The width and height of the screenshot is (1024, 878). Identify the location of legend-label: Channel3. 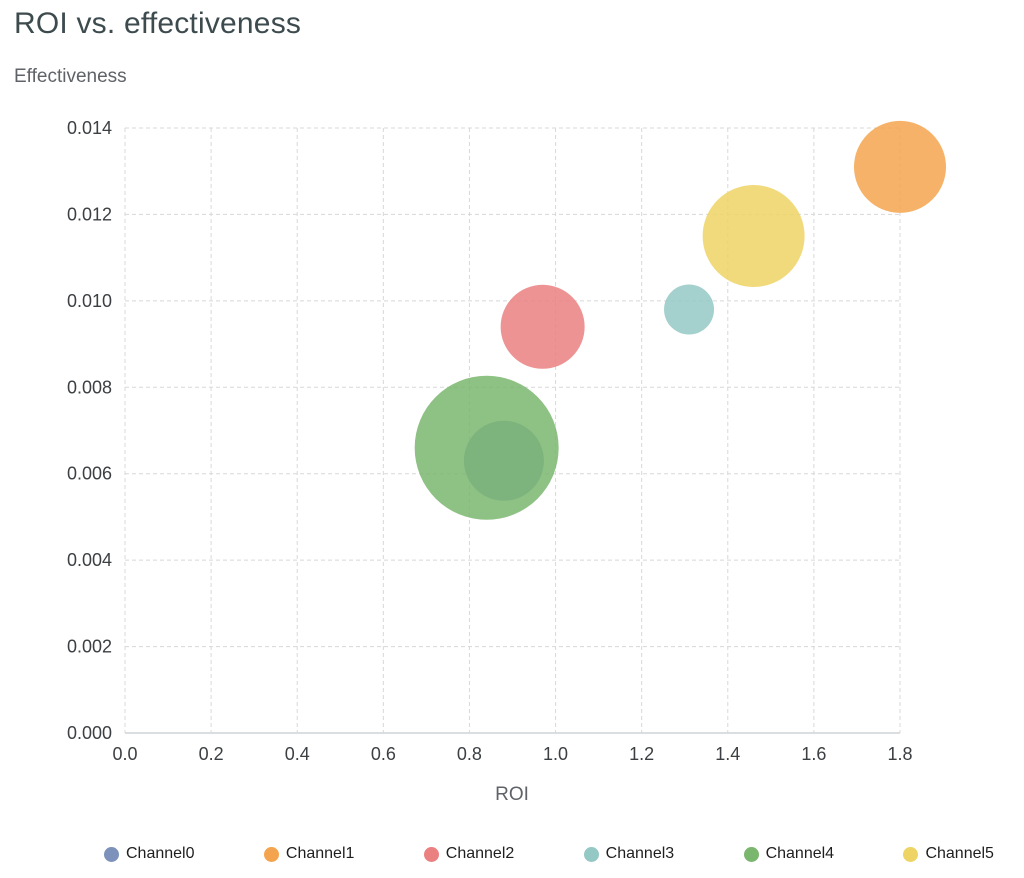
(640, 853).